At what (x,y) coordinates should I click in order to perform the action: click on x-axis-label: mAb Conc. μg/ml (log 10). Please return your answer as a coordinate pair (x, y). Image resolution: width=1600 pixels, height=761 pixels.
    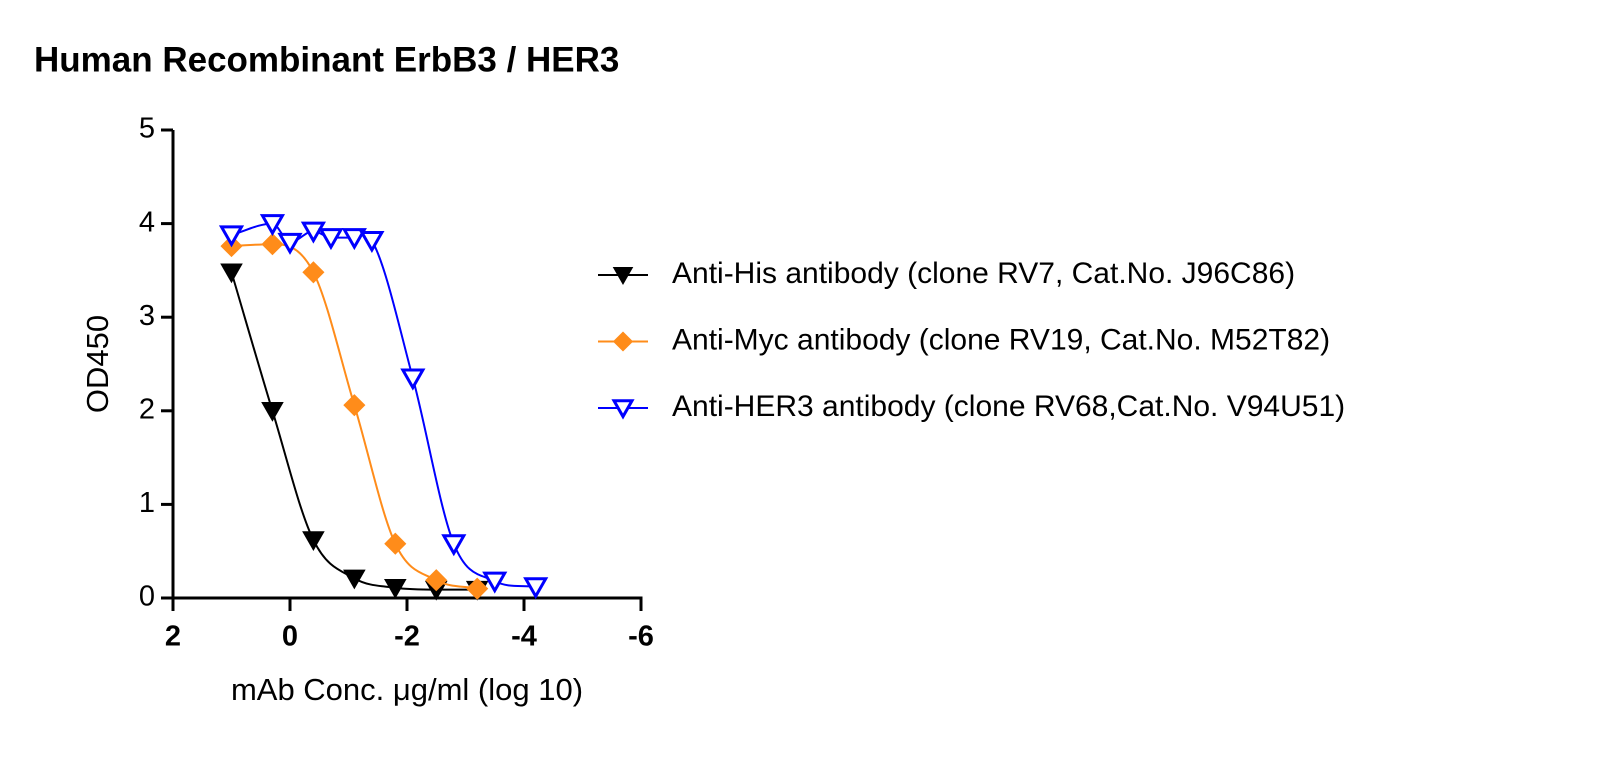
    Looking at the image, I should click on (407, 689).